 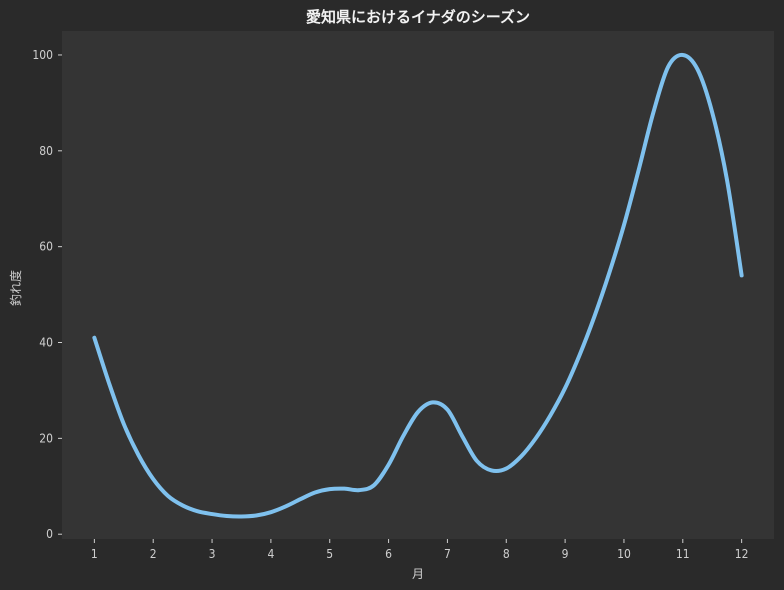 I want to click on x-tick-label: 11, so click(x=683, y=554).